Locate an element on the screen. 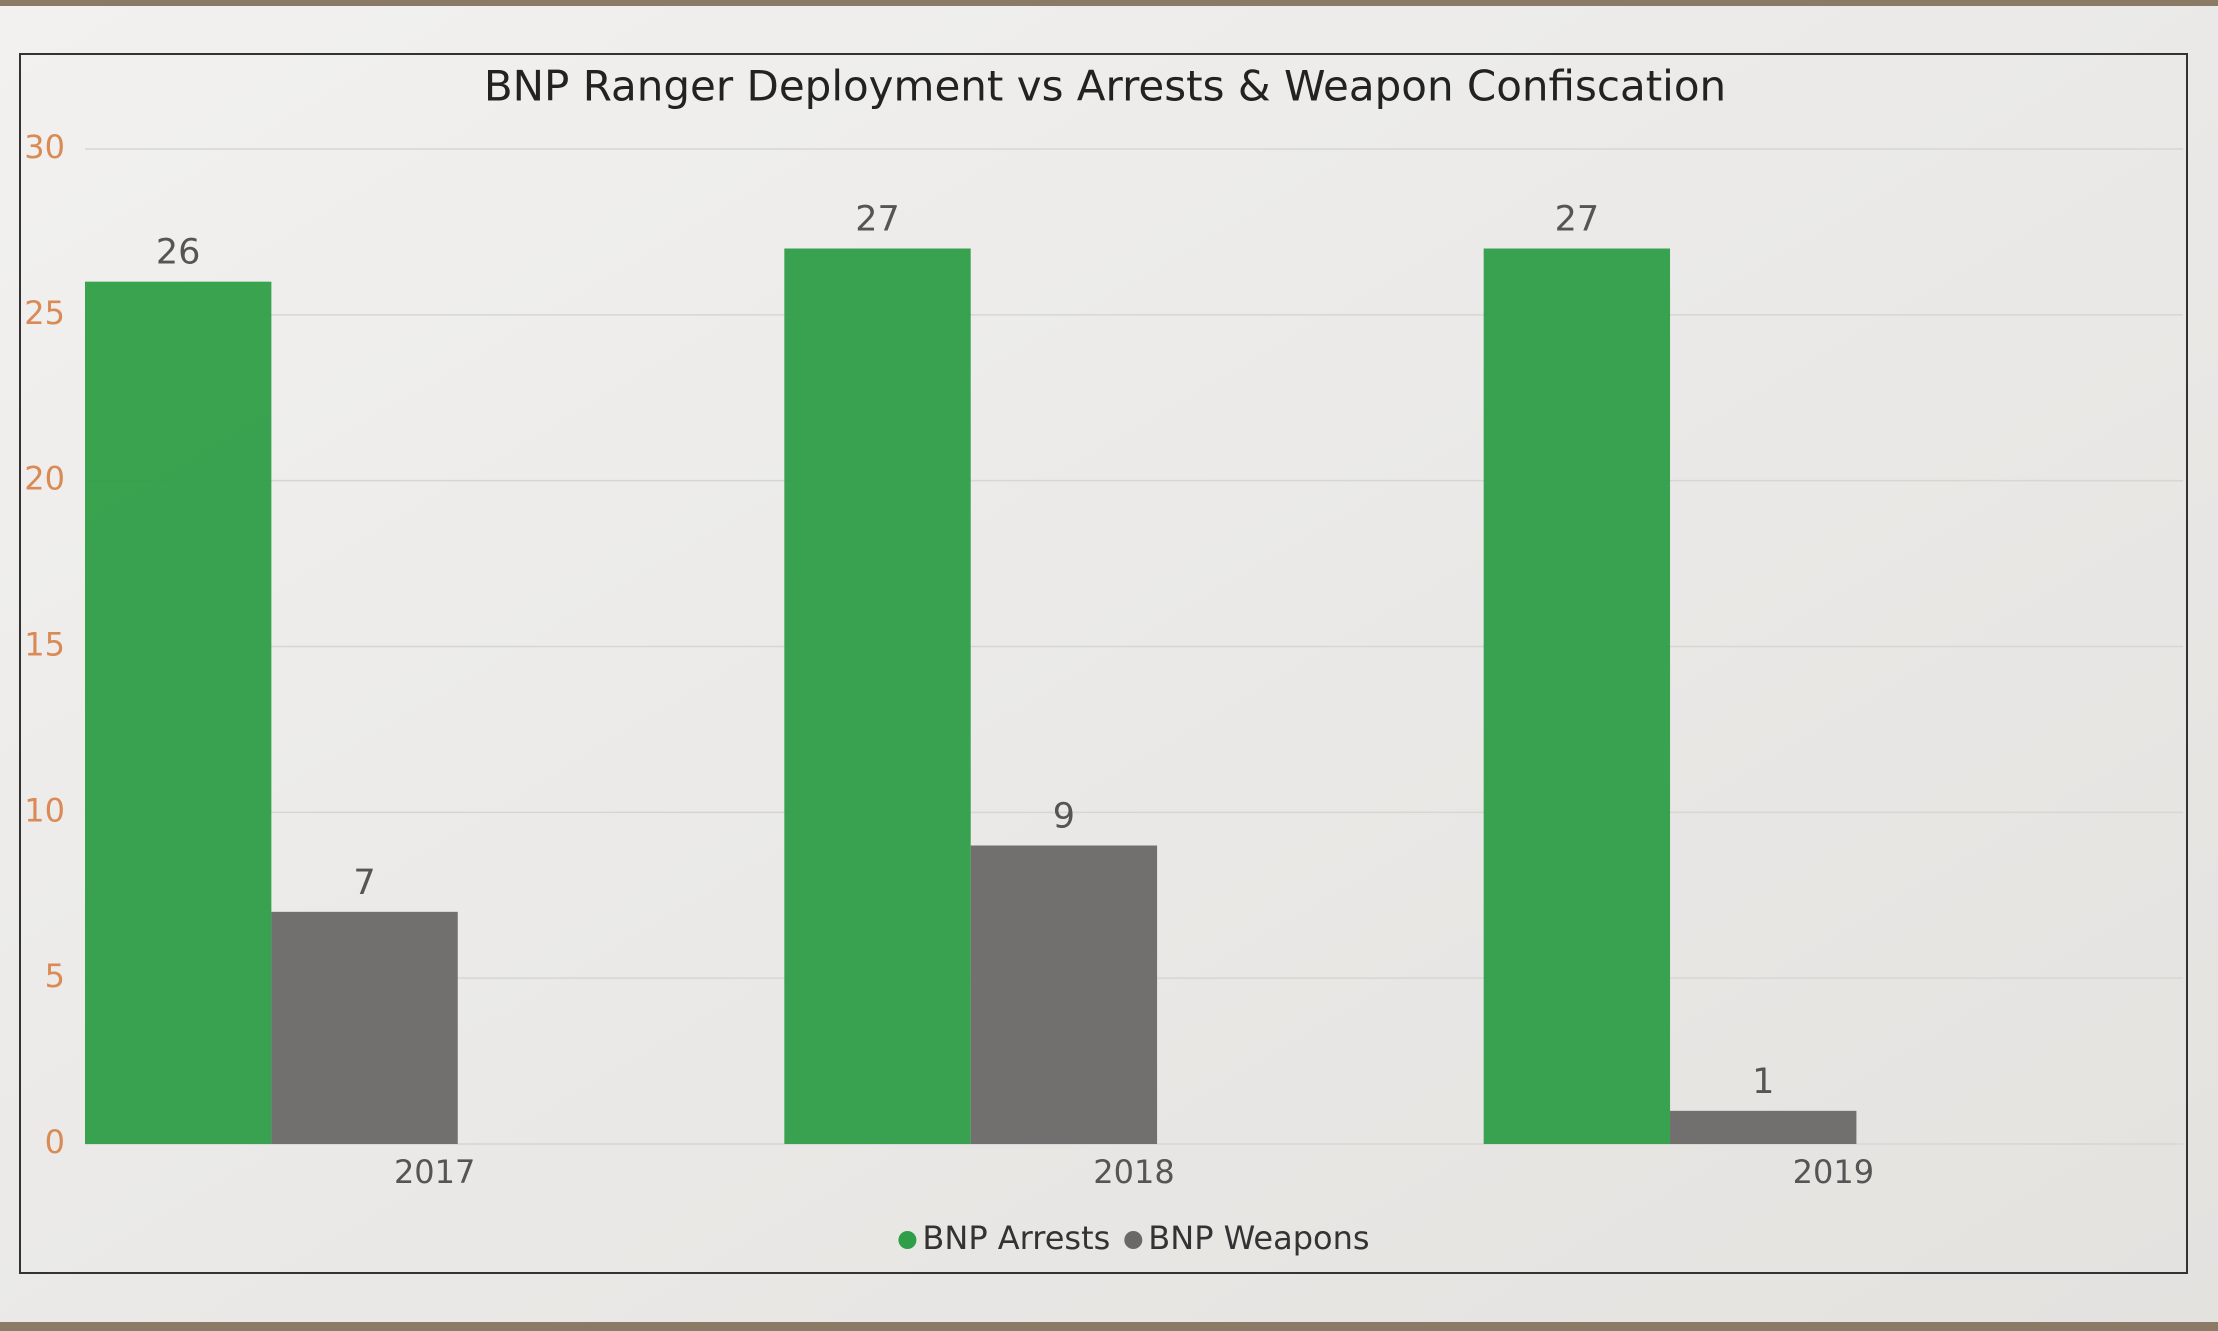  y-tick-label: 15 is located at coordinates (44, 645).